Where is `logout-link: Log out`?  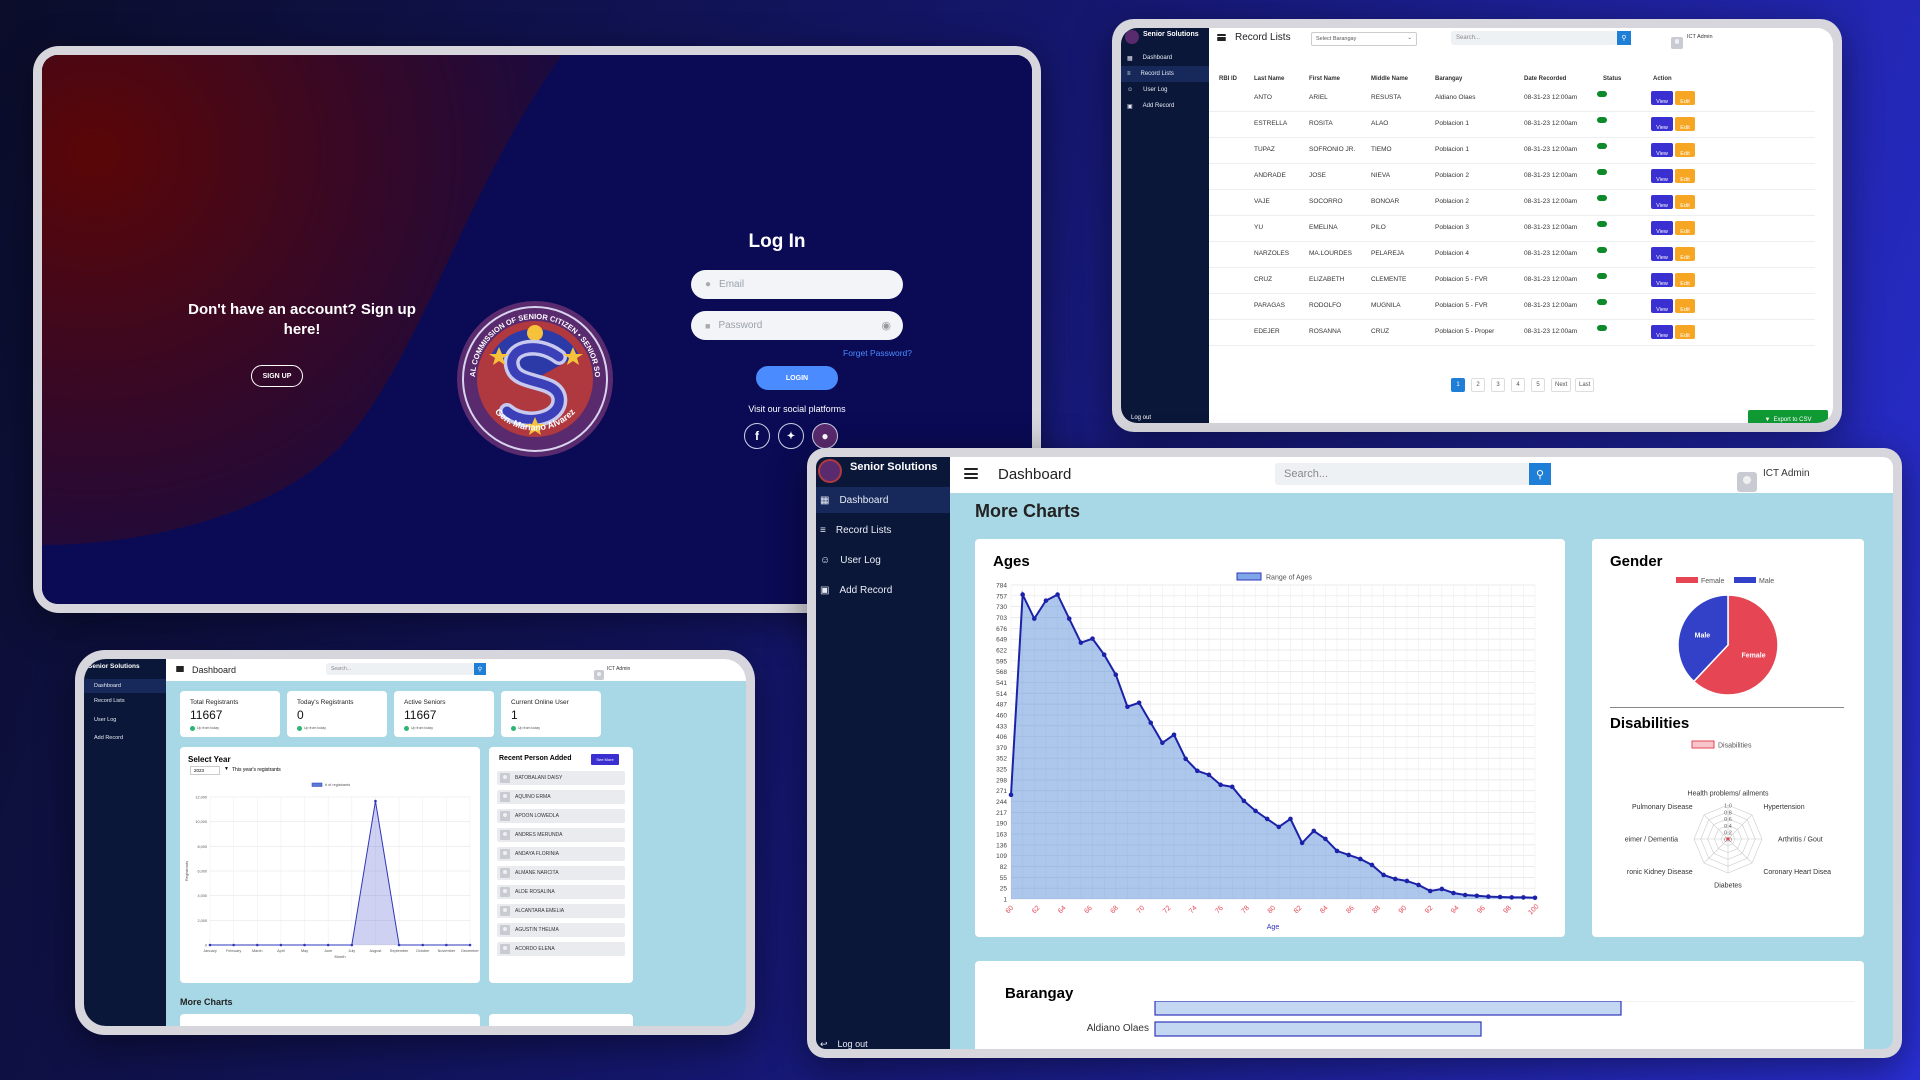
logout-link: Log out is located at coordinates (1141, 418).